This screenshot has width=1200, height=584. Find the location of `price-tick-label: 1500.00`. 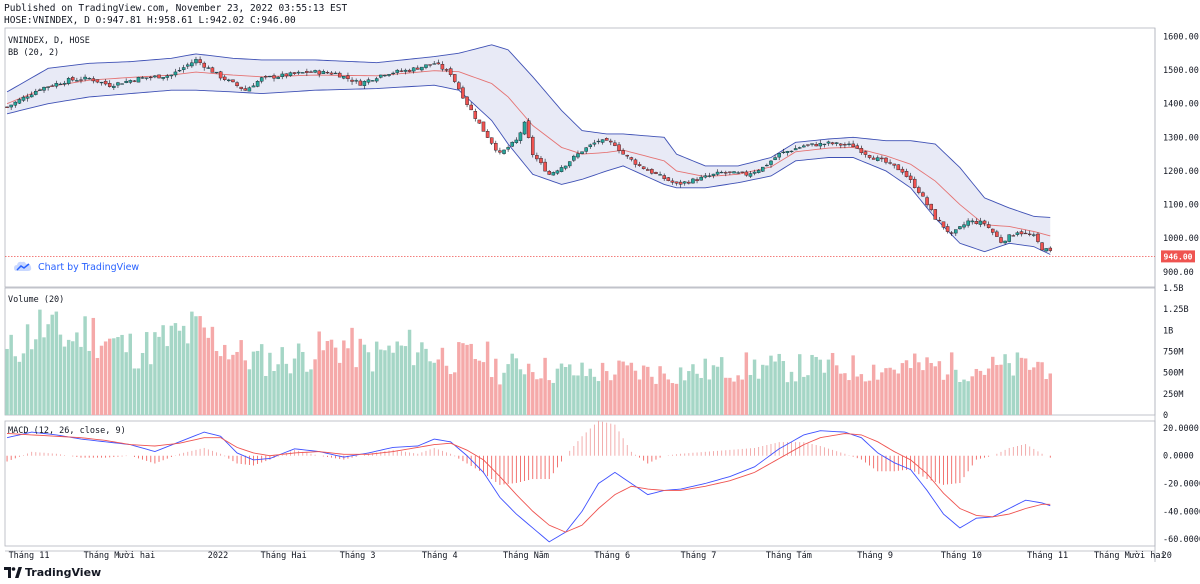

price-tick-label: 1500.00 is located at coordinates (1181, 71).